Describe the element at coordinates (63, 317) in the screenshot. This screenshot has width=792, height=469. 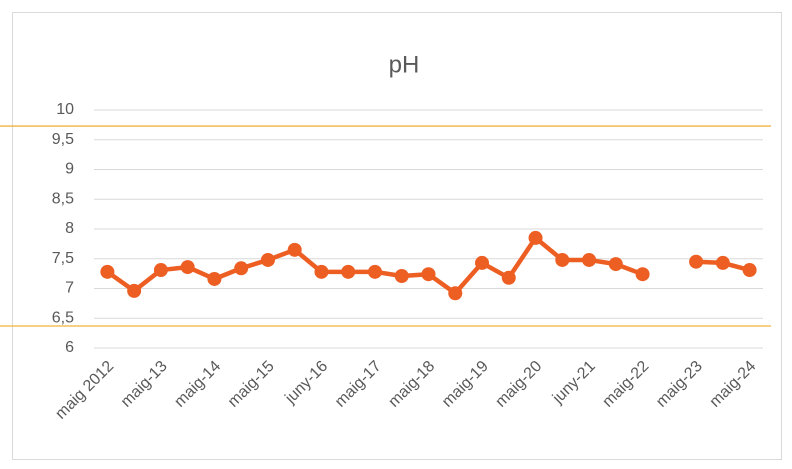
I see `y-tick-label: 6,5` at that location.